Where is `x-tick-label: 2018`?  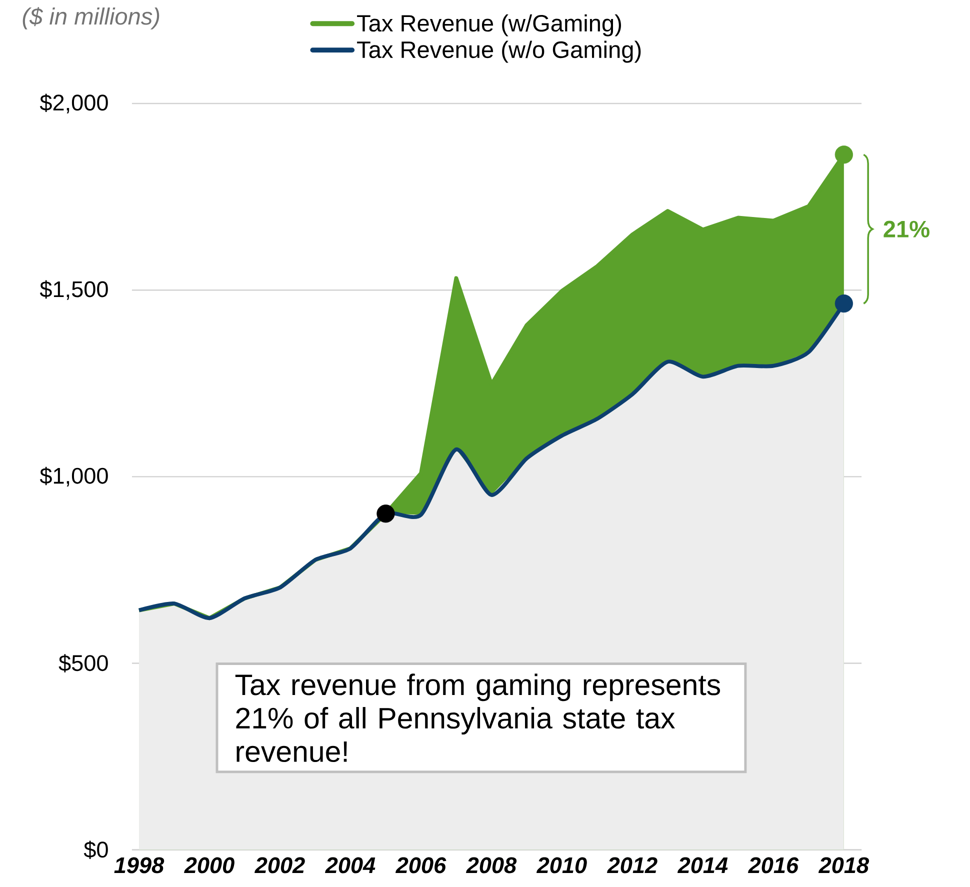
x-tick-label: 2018 is located at coordinates (844, 865).